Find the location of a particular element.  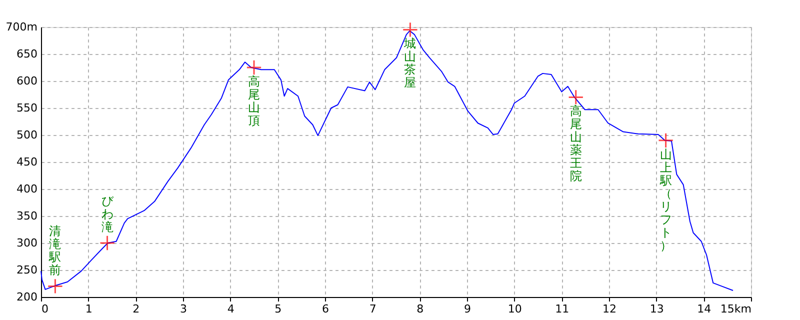

y-tick-label: 550 is located at coordinates (27, 108).